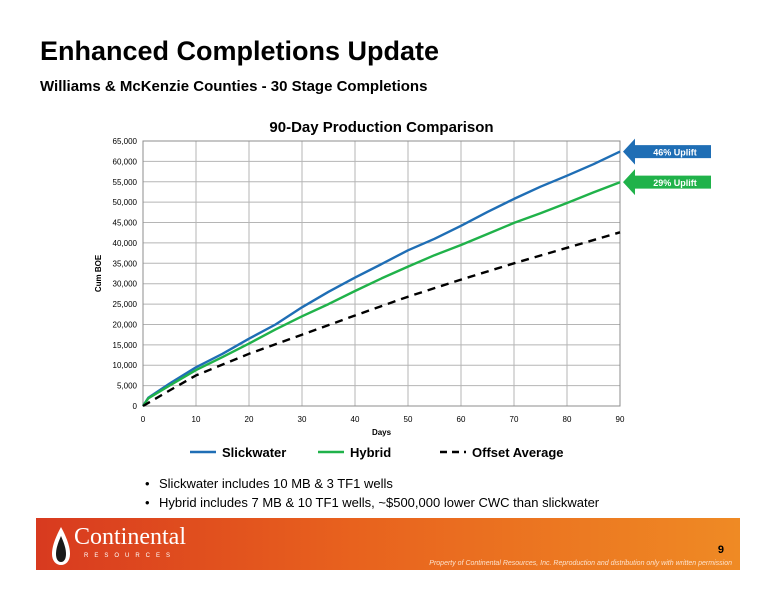  Describe the element at coordinates (143, 419) in the screenshot. I see `x-tick-label: 0` at that location.